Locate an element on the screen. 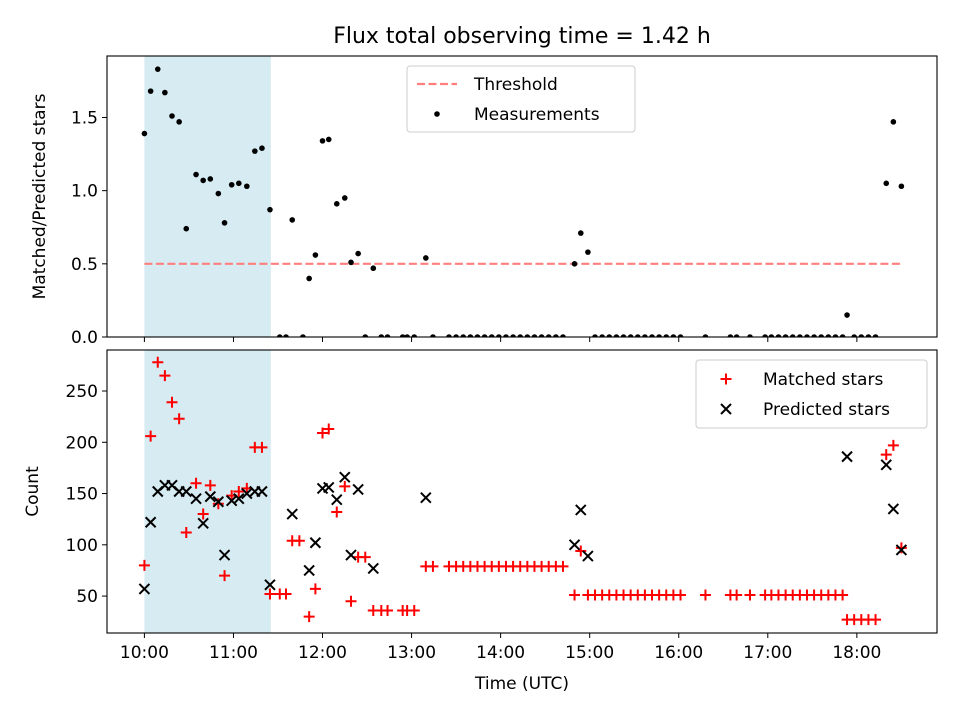  x-tick-label: 12:00 is located at coordinates (322, 653).